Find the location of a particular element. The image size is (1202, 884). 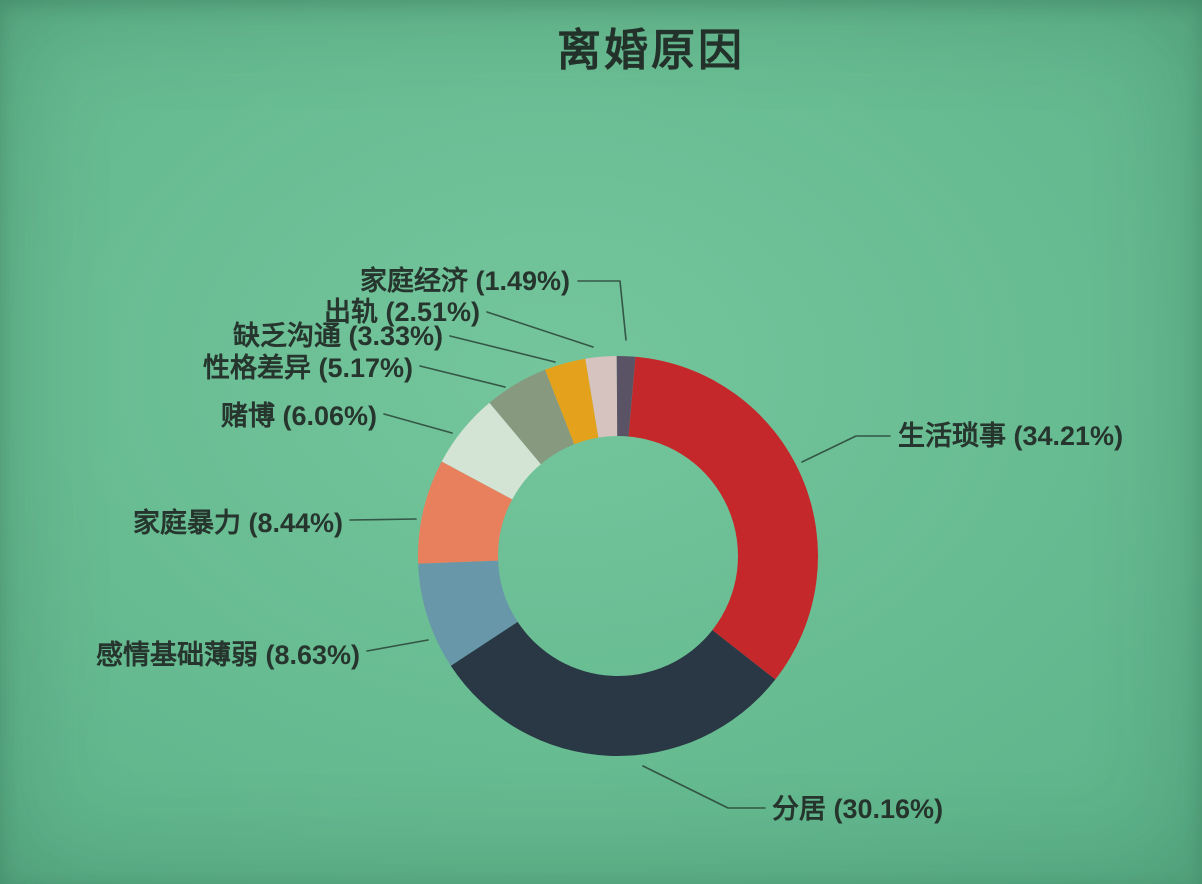

slice-label-0: 生活琐事 (34.21%) is located at coordinates (1010, 435).